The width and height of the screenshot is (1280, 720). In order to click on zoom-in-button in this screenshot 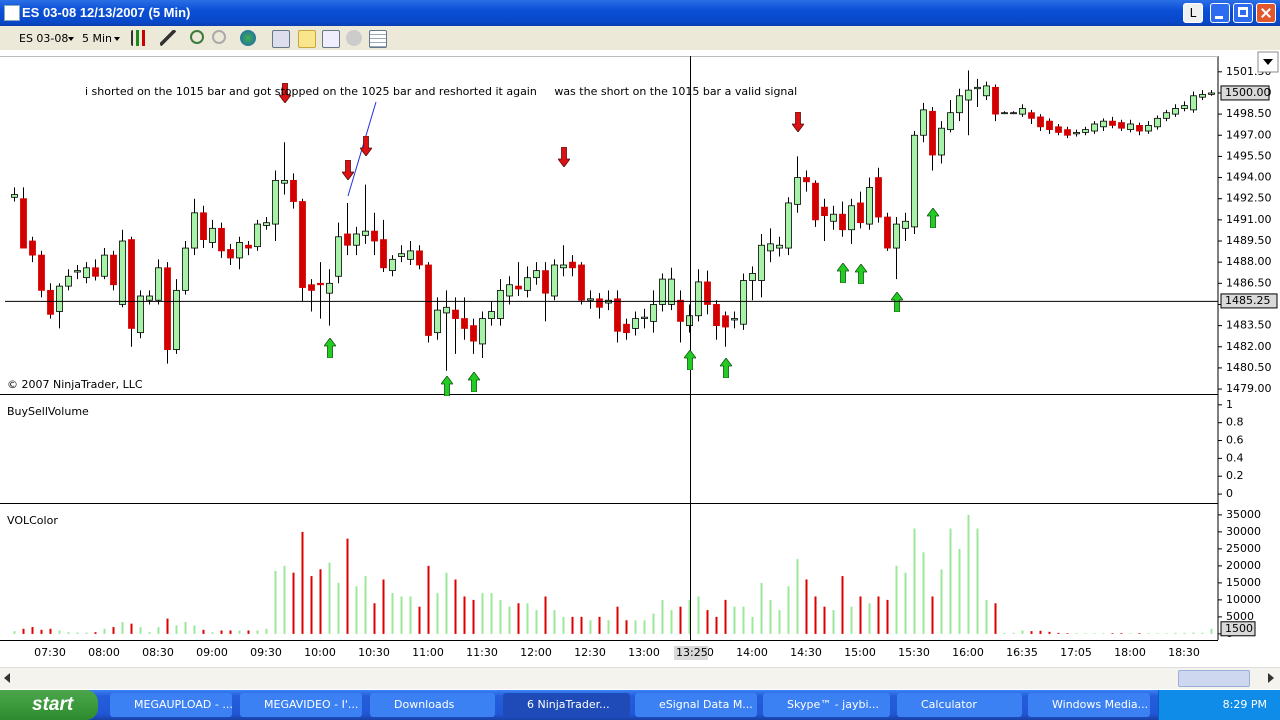, I will do `click(197, 37)`.